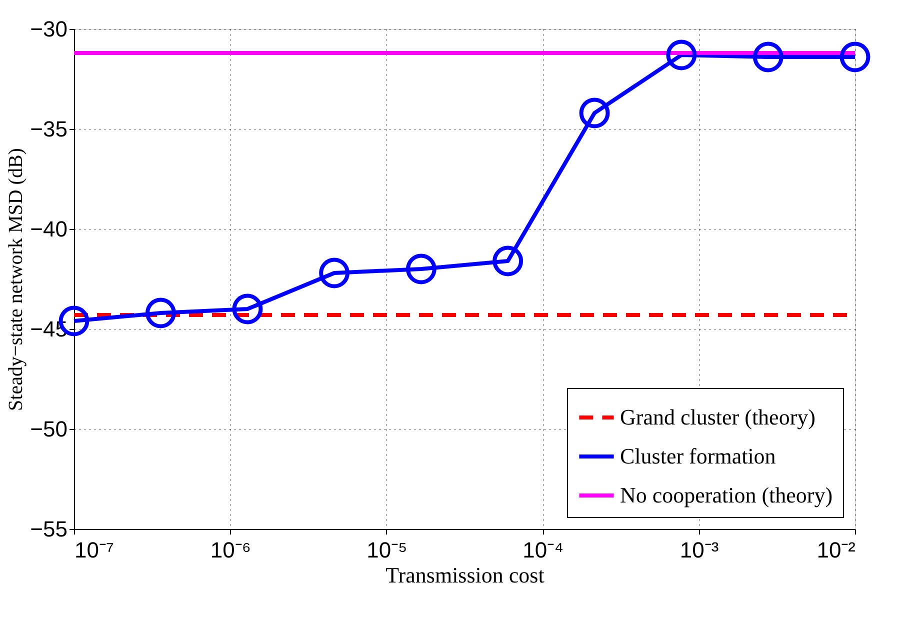 This screenshot has height=620, width=921. I want to click on y-tick-label: −40, so click(49, 229).